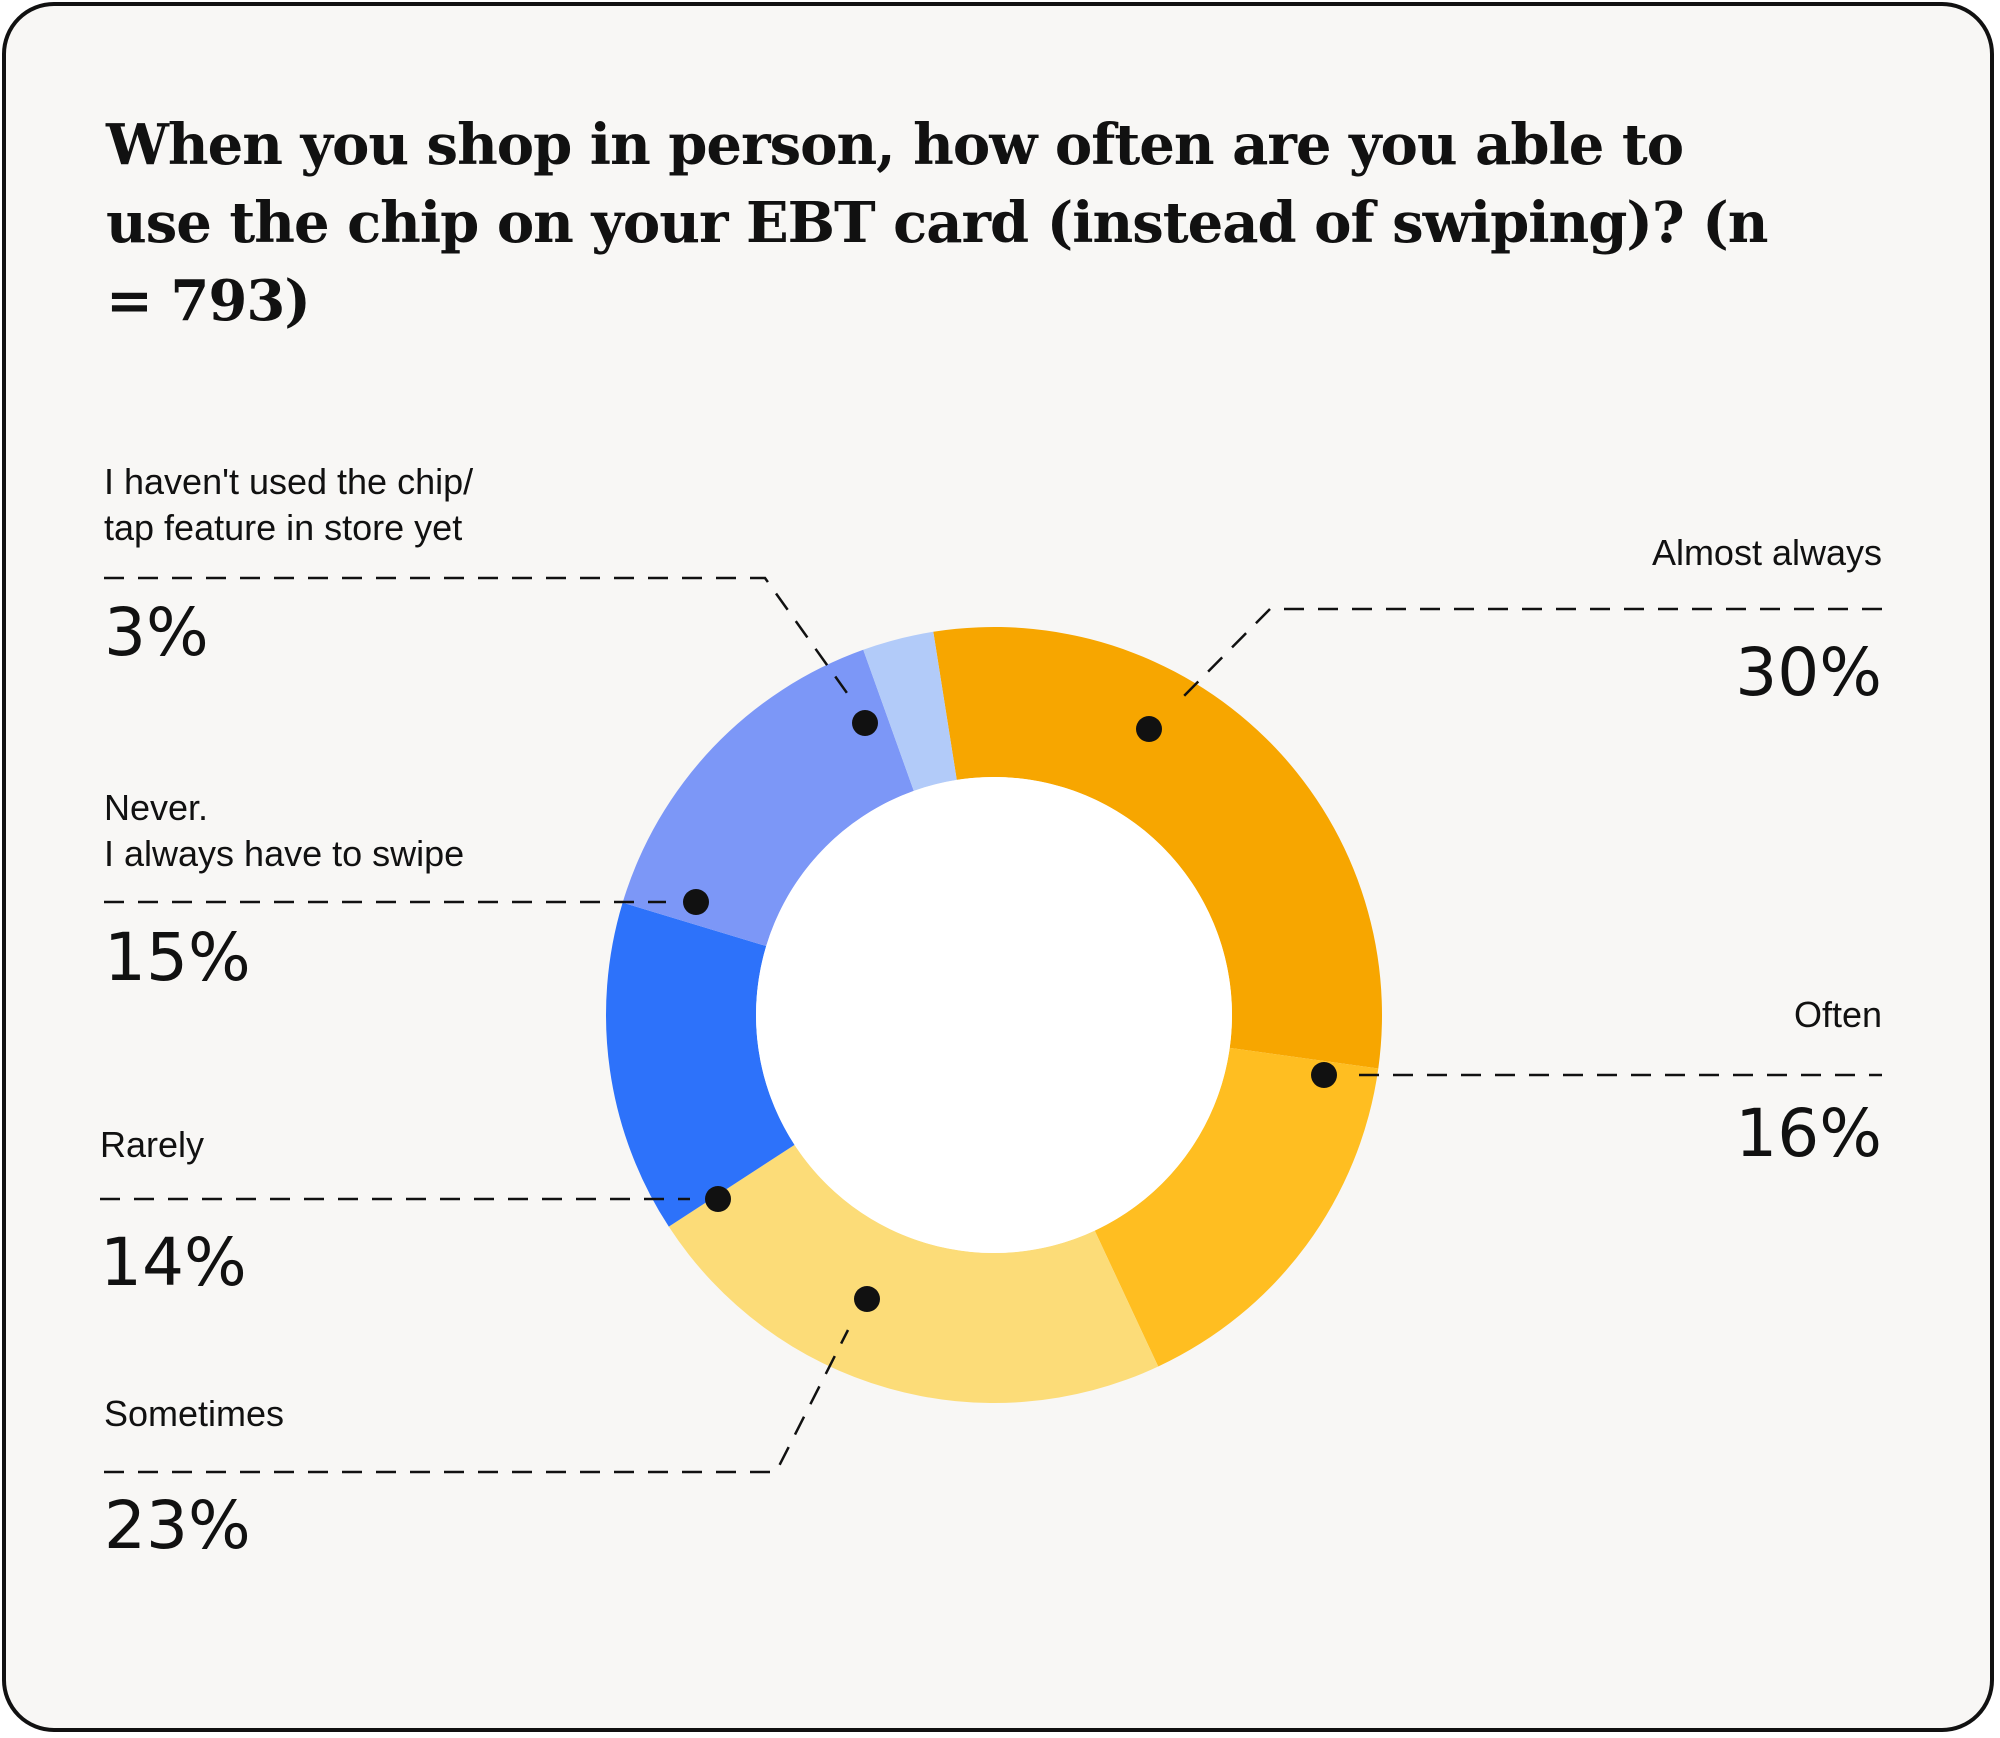 Image resolution: width=2000 pixels, height=1738 pixels. I want to click on slice-label: I always have to swipe, so click(284, 853).